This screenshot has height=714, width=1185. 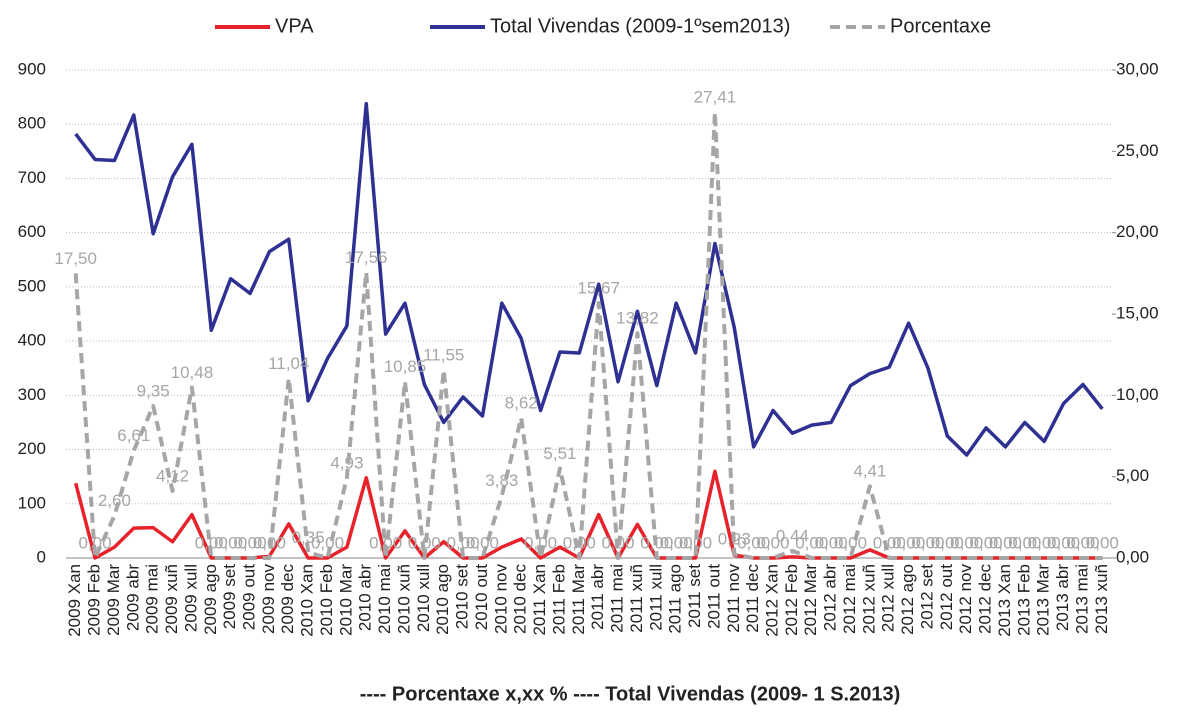 I want to click on value-label: 10,48, so click(x=192, y=372).